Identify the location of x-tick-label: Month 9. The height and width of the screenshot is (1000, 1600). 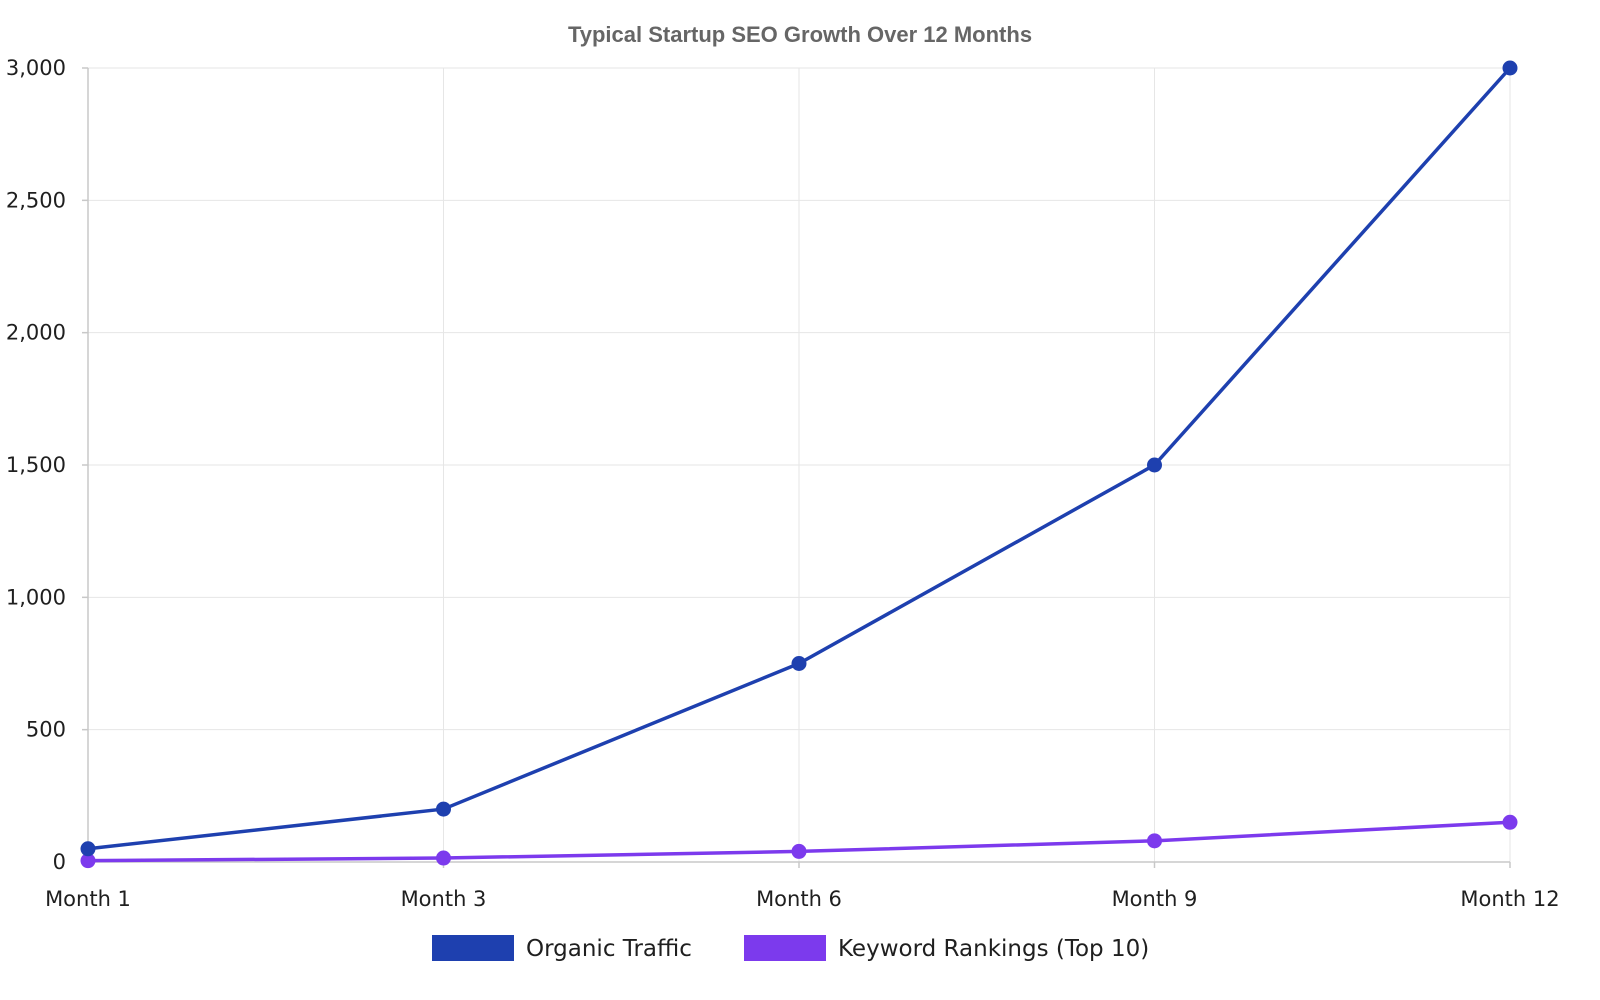
(1155, 899).